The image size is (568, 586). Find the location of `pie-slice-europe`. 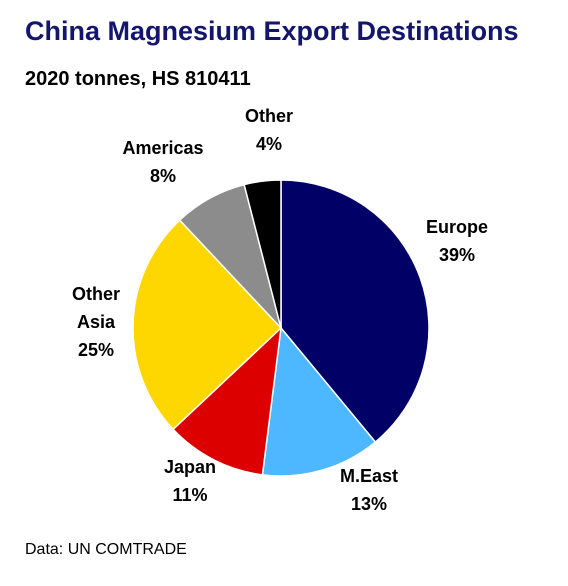

pie-slice-europe is located at coordinates (355, 311).